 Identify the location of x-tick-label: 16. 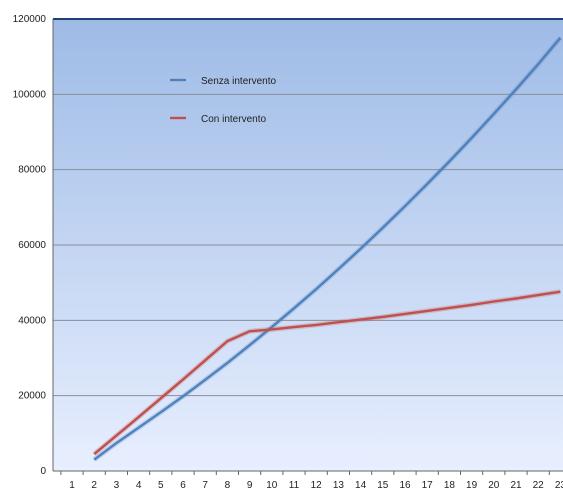
(405, 485).